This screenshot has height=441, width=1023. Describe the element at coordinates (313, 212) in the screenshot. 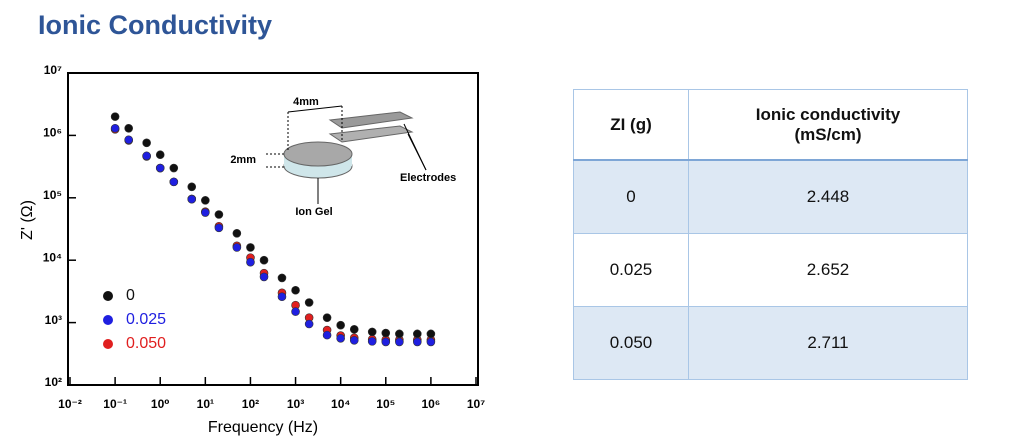

I see `annotation: Ion Gel` at that location.